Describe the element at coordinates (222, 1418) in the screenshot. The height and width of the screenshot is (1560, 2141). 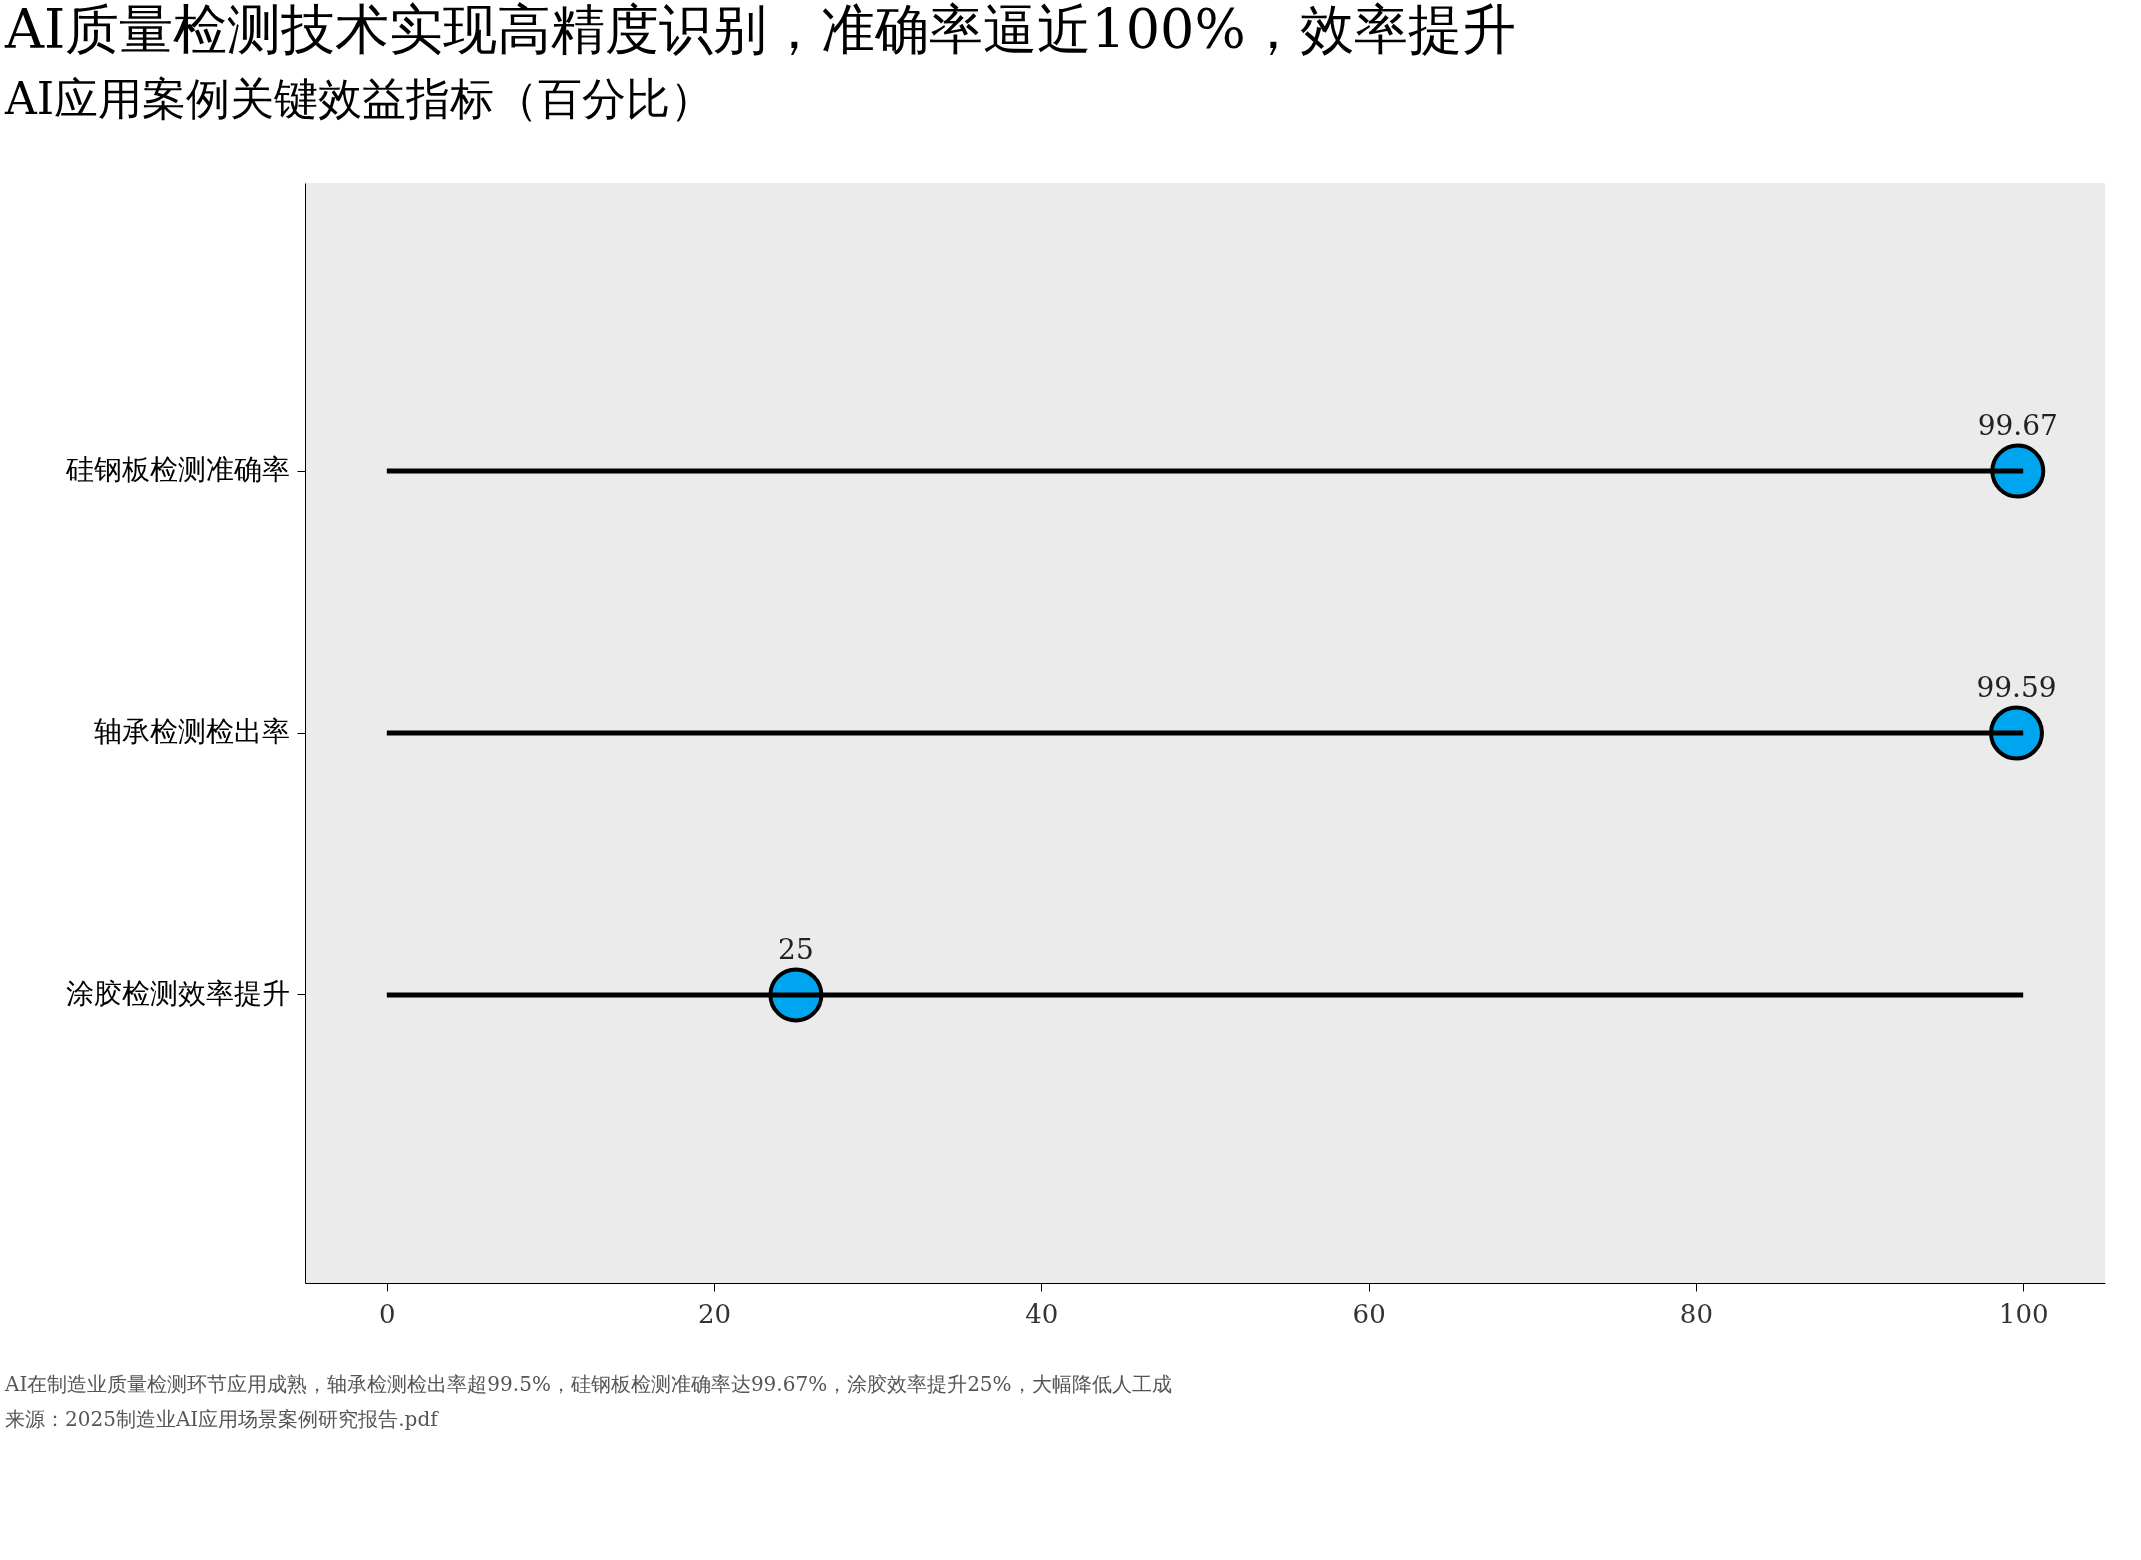
I see `source-note: 来源：2025制造业AI应用场景案例研究报告.pdf` at that location.